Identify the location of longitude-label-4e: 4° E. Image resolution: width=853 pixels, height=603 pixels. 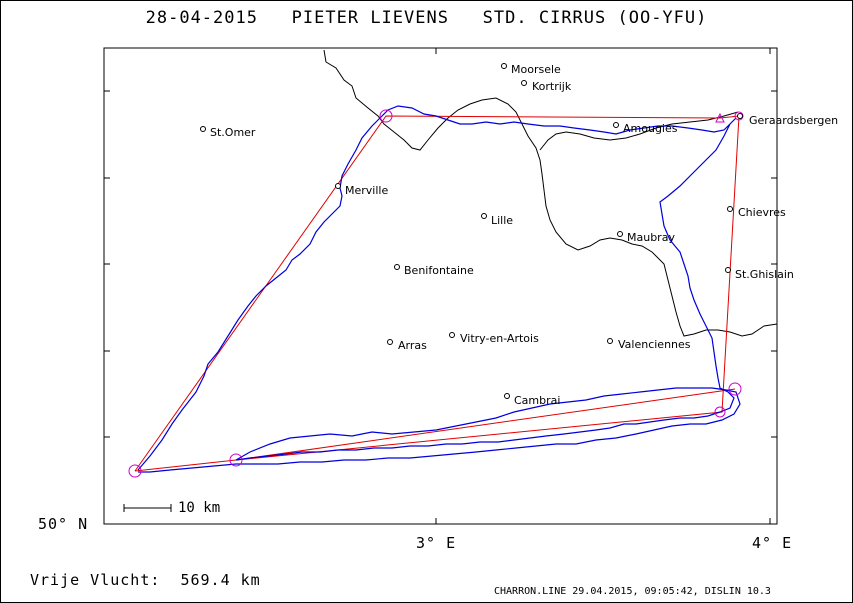
(772, 543).